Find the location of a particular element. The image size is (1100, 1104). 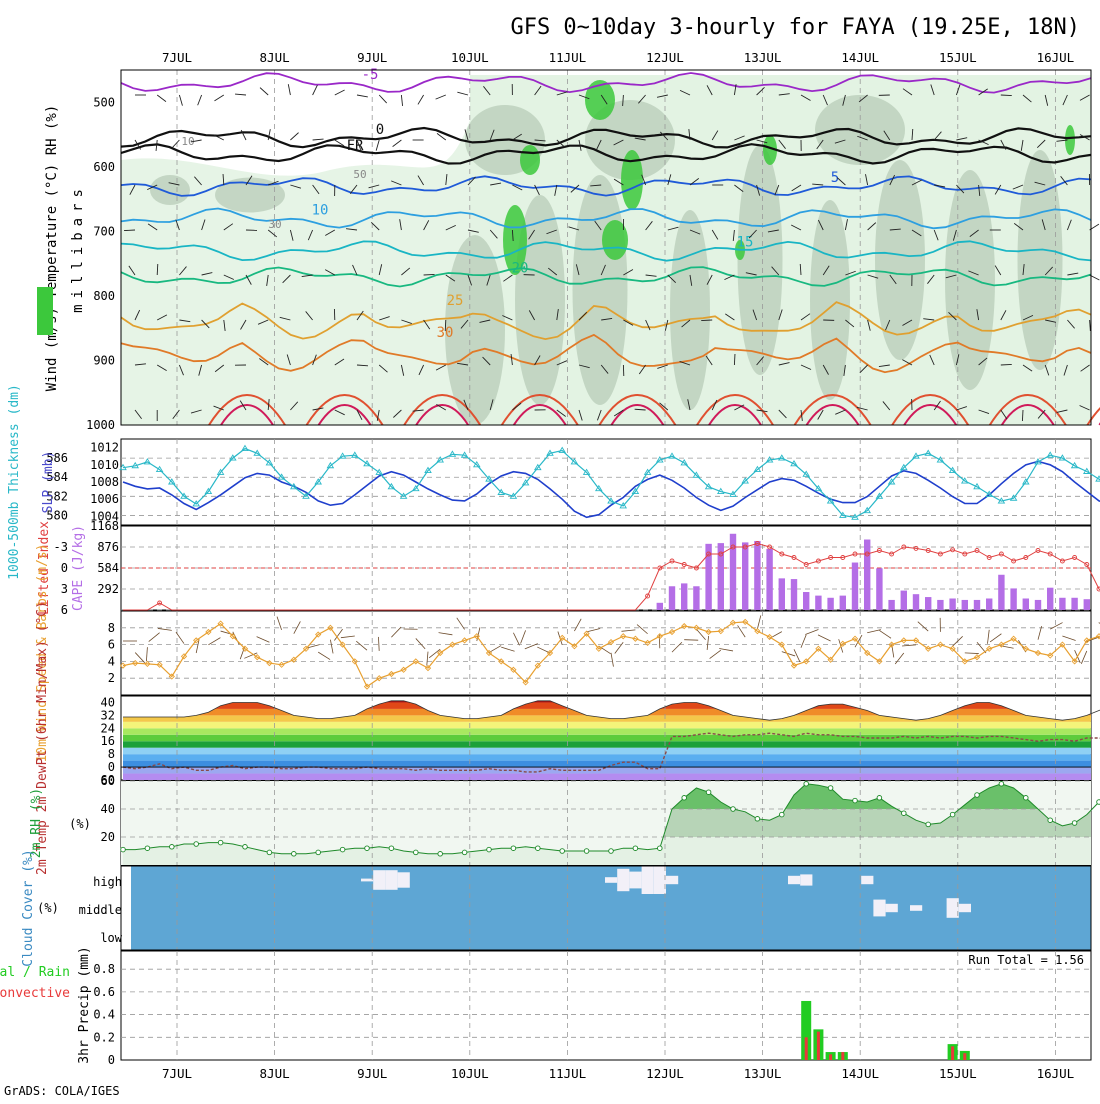

rh-tick: 40 is located at coordinates (108, 809).